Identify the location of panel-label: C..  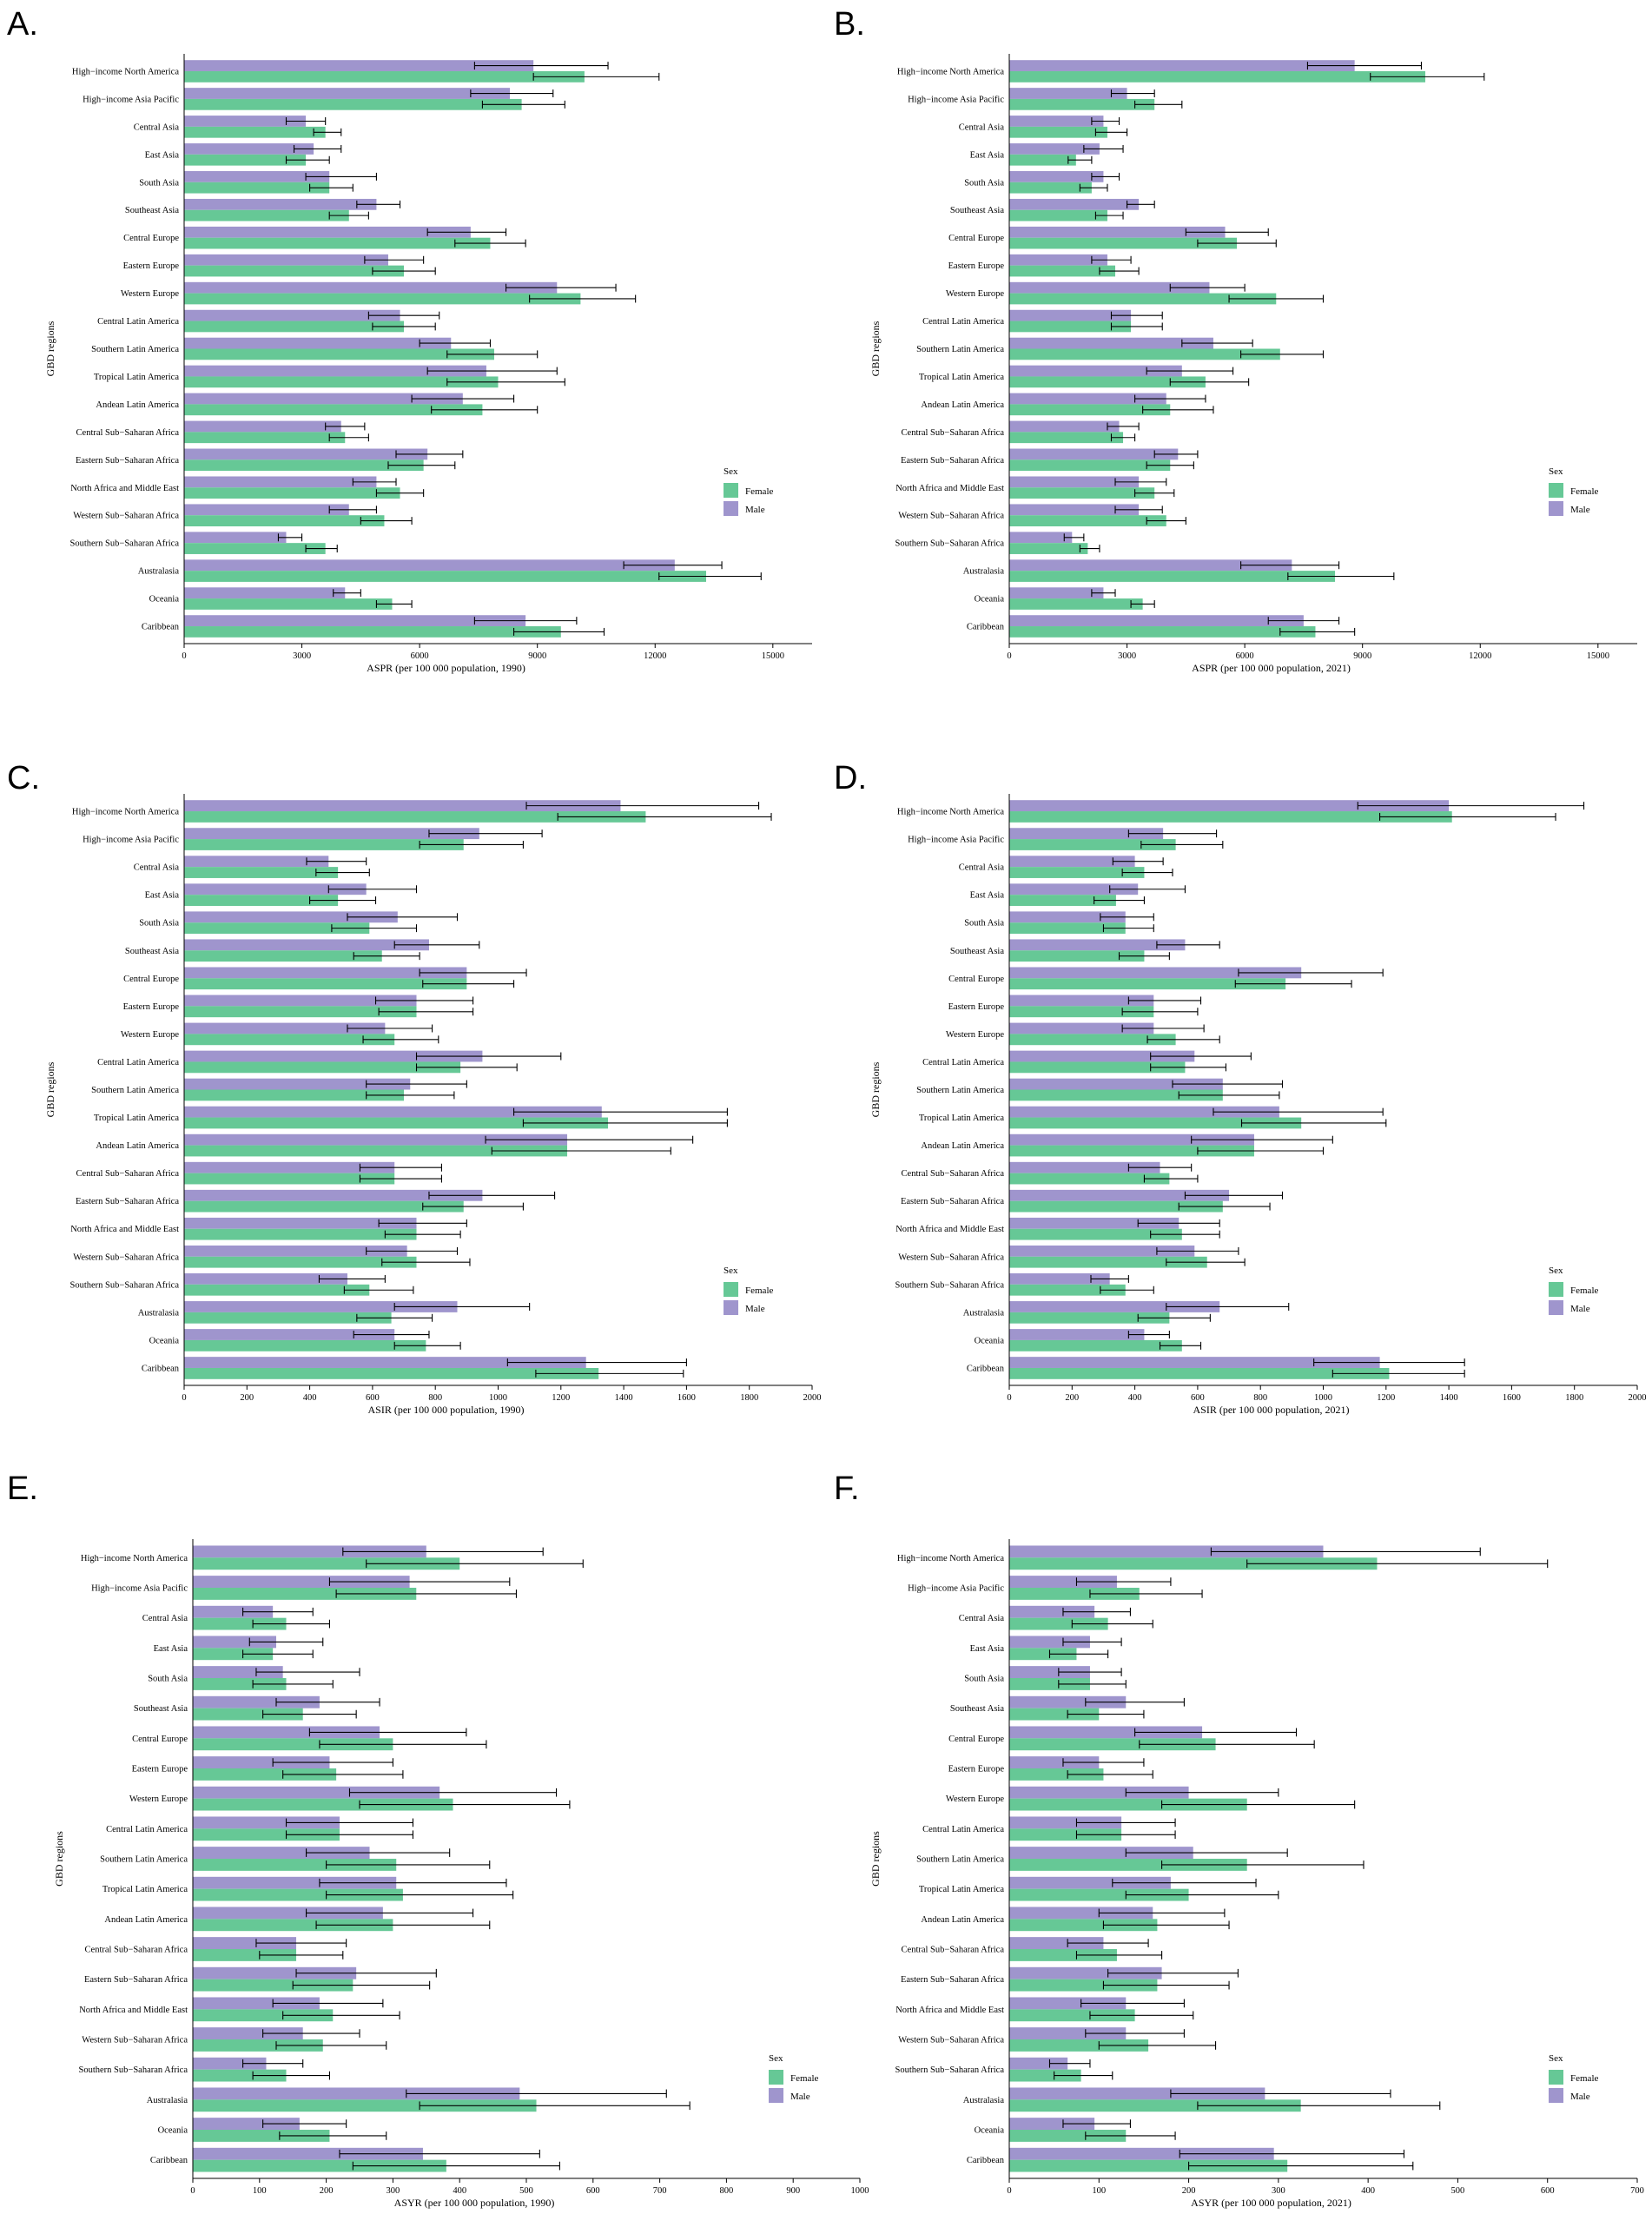
(23, 778).